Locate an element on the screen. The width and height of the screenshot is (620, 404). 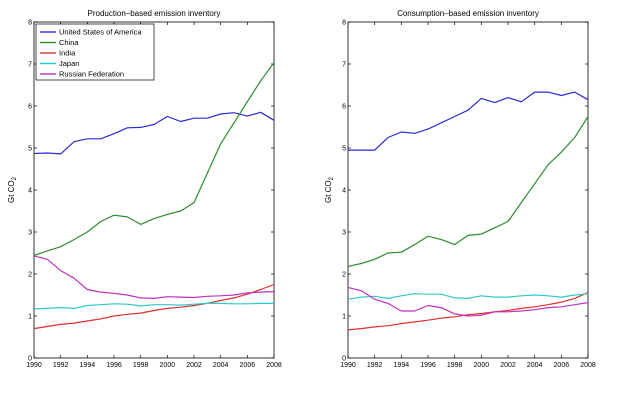
legend-box is located at coordinates (95, 52).